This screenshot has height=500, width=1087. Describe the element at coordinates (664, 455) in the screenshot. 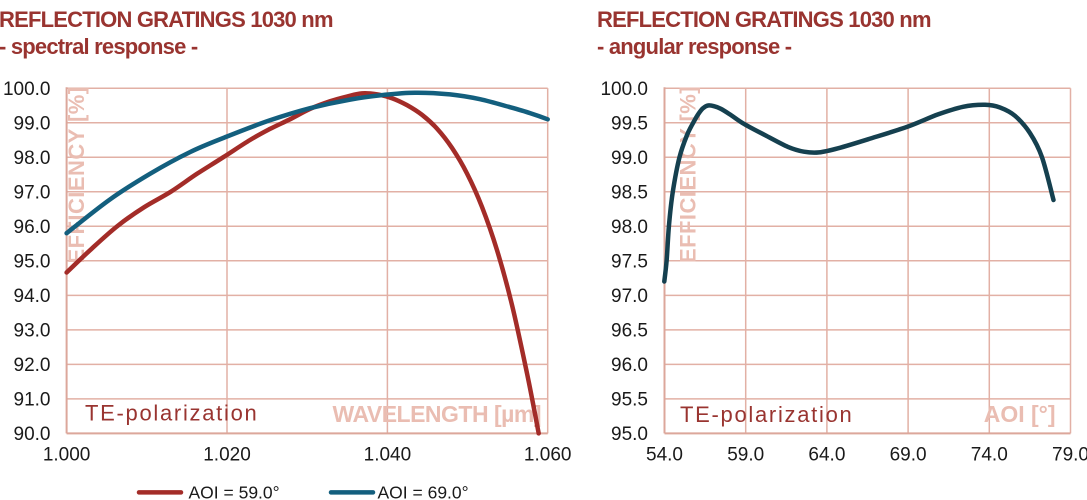

I see `svg-text: 54.0` at that location.